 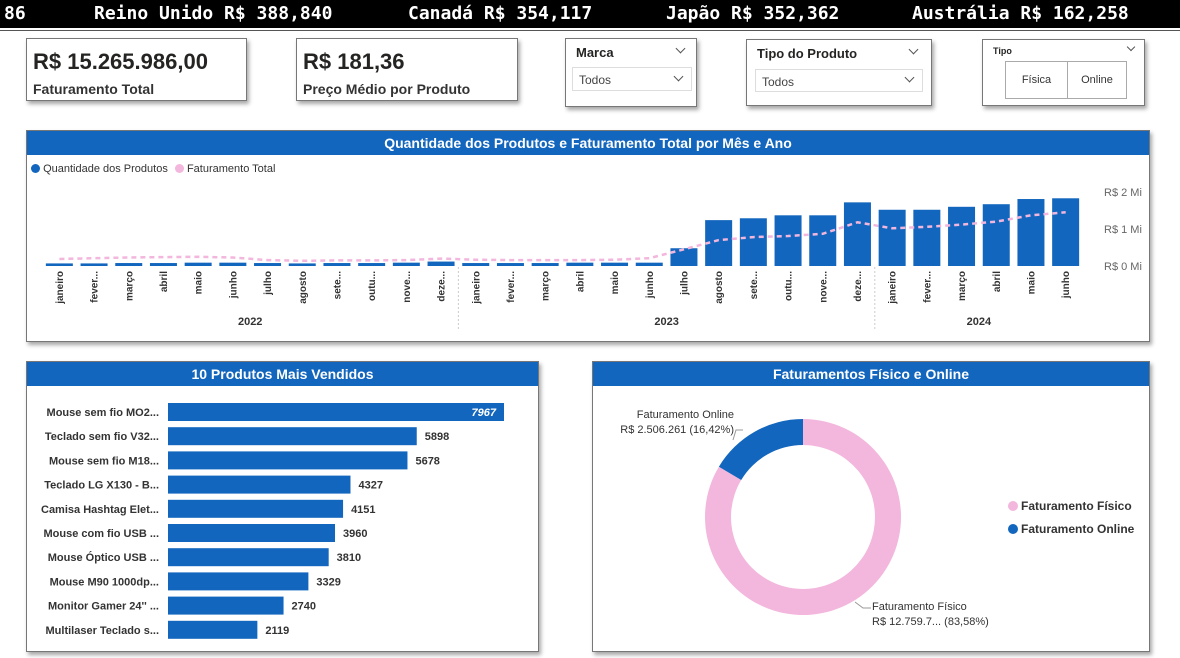 I want to click on tipo-produto-dropdown: Todos, so click(x=839, y=80).